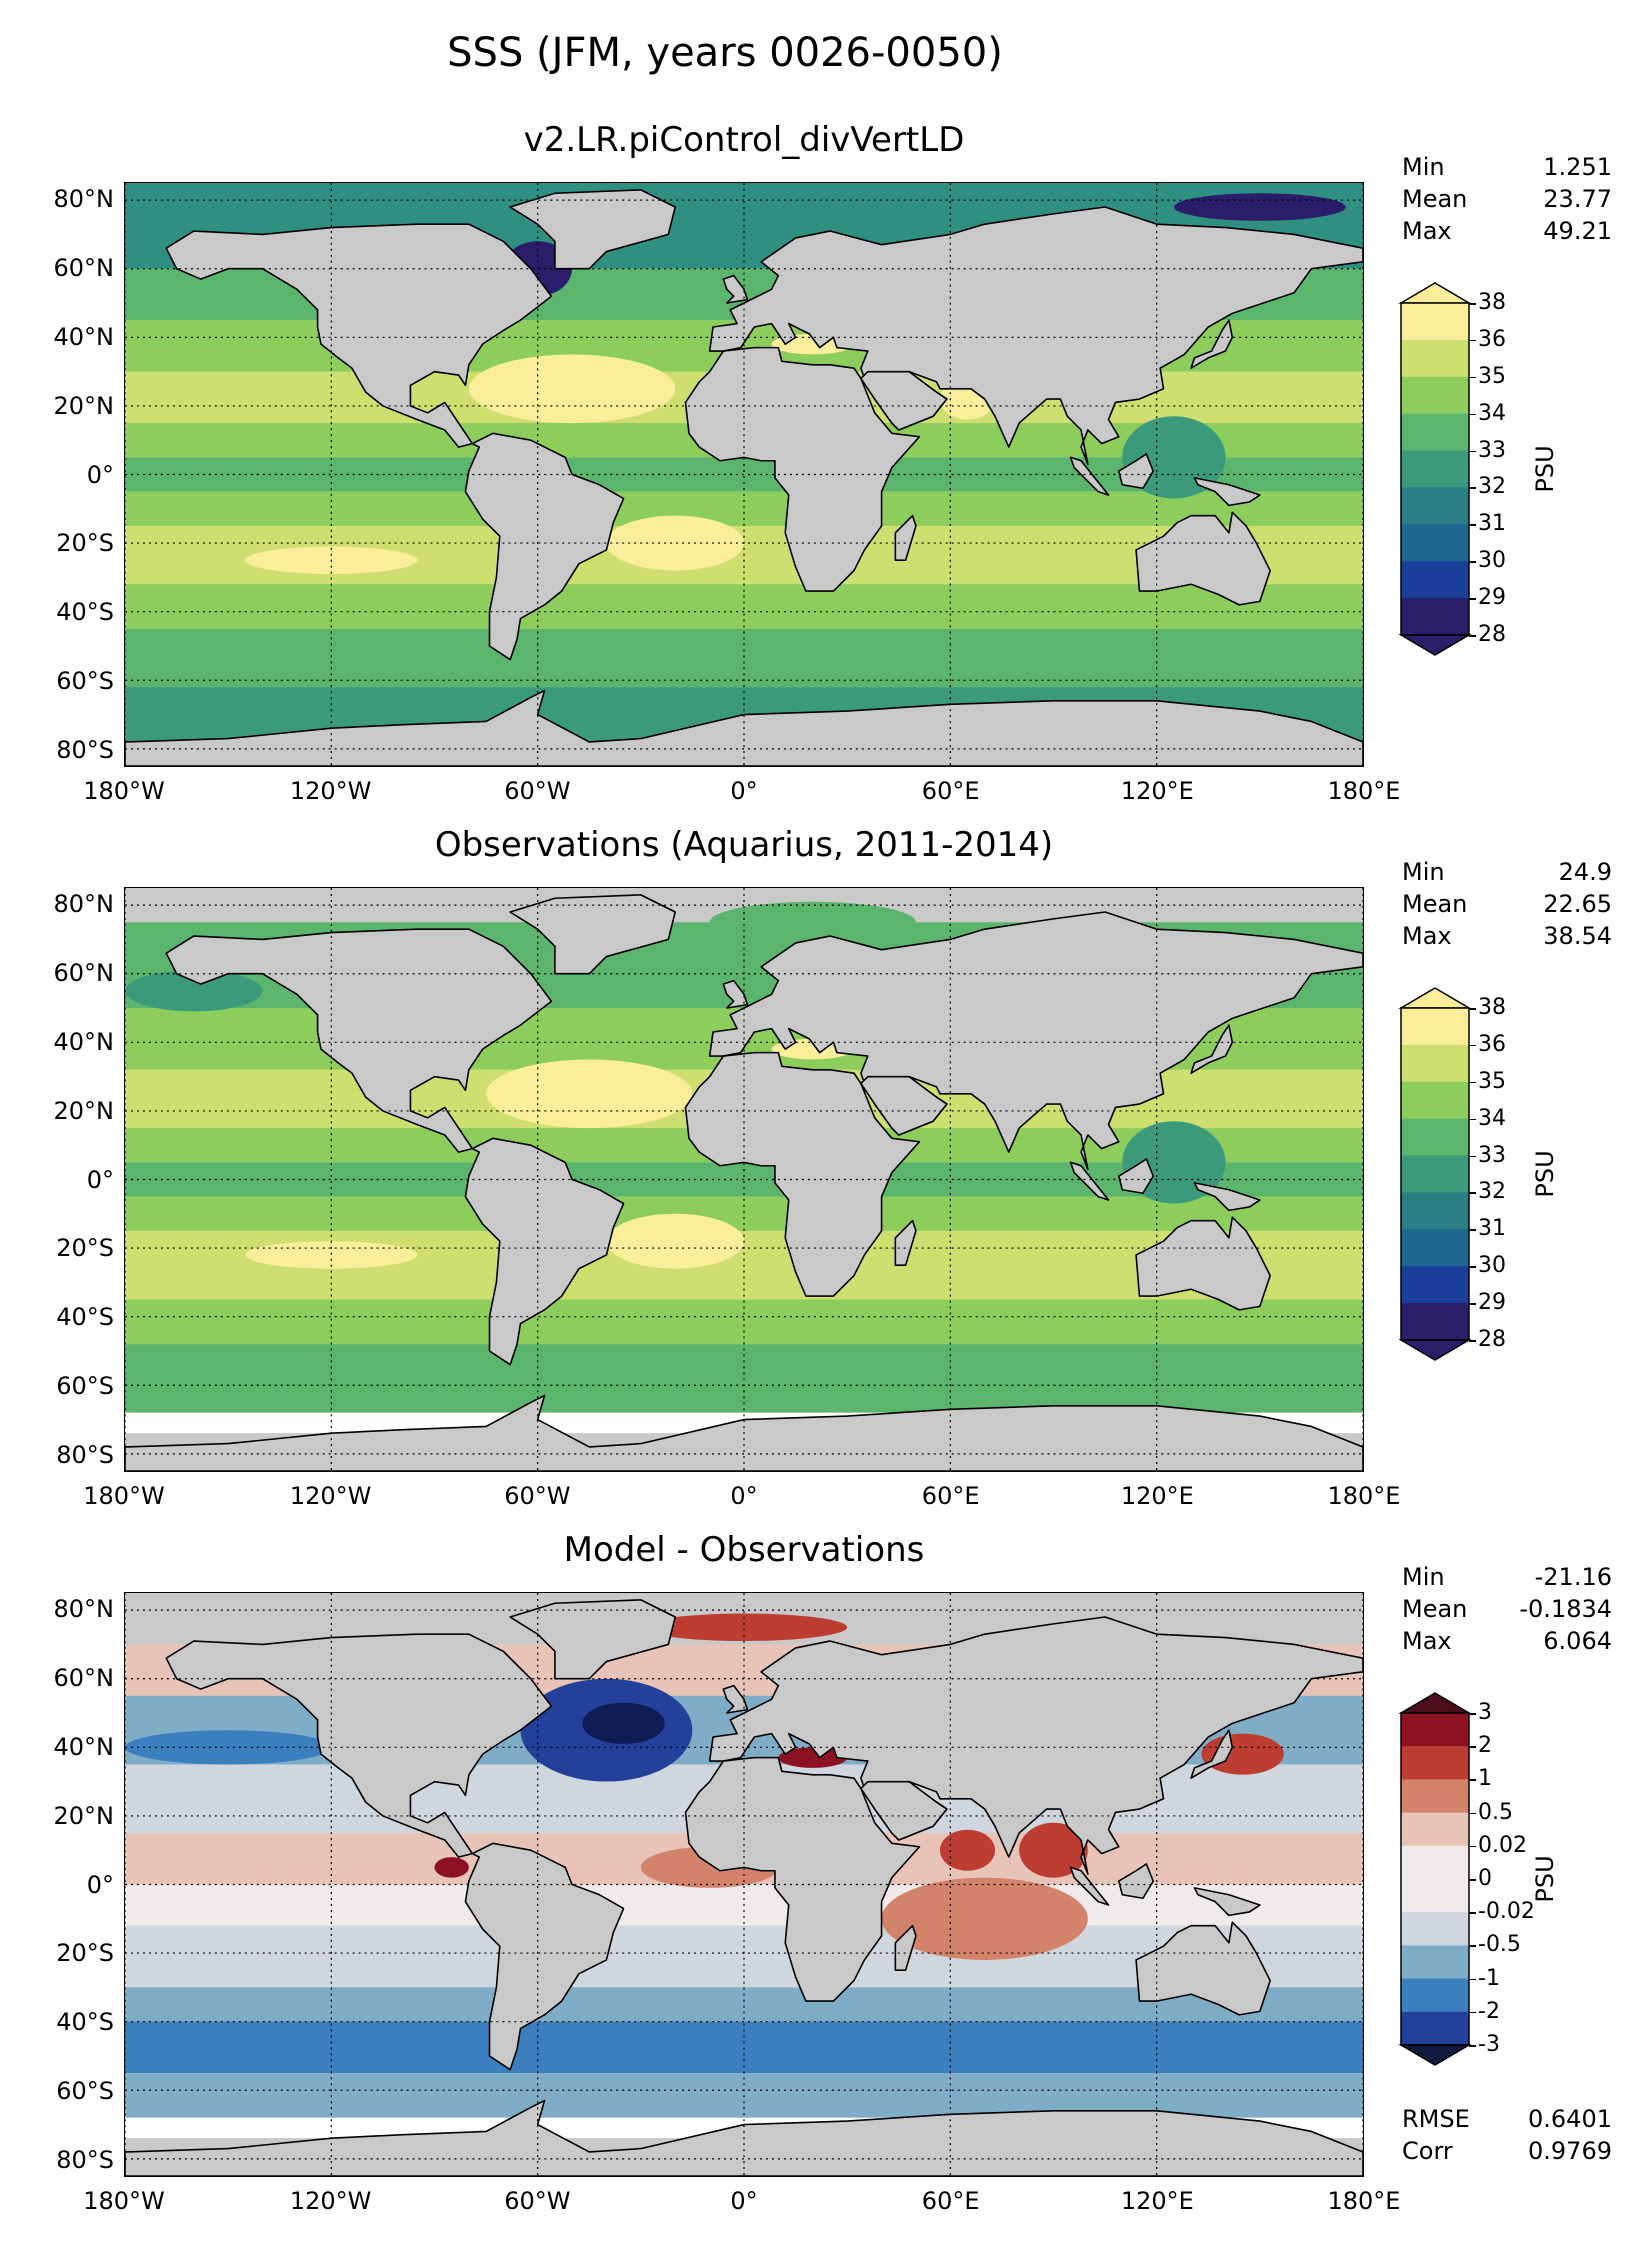 The height and width of the screenshot is (2265, 1651). Describe the element at coordinates (1570, 2119) in the screenshot. I see `stat-value: 0.6401` at that location.